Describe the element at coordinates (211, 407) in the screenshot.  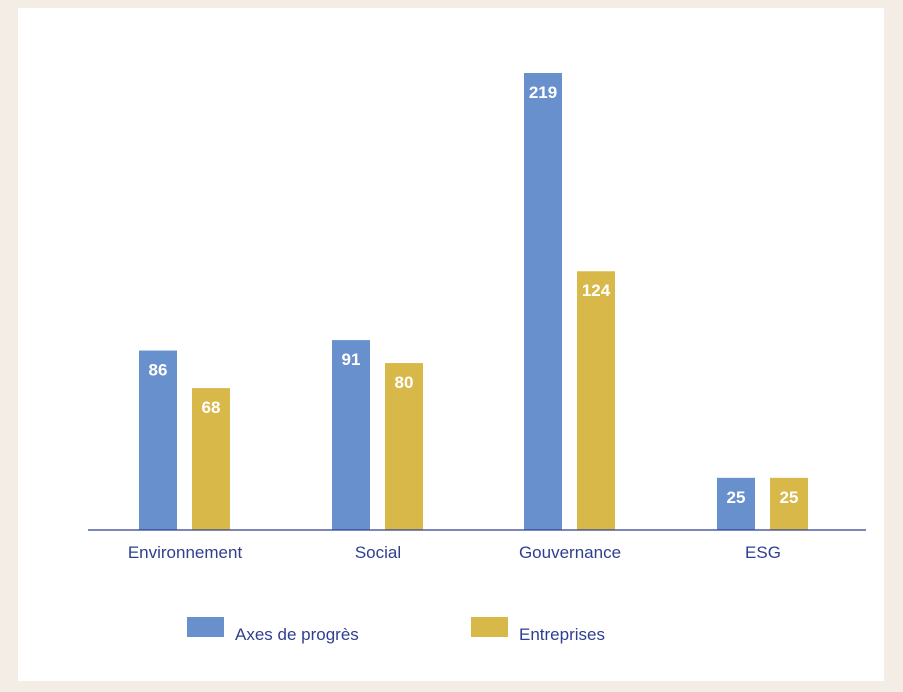
I see `bar-value-label: 68` at that location.